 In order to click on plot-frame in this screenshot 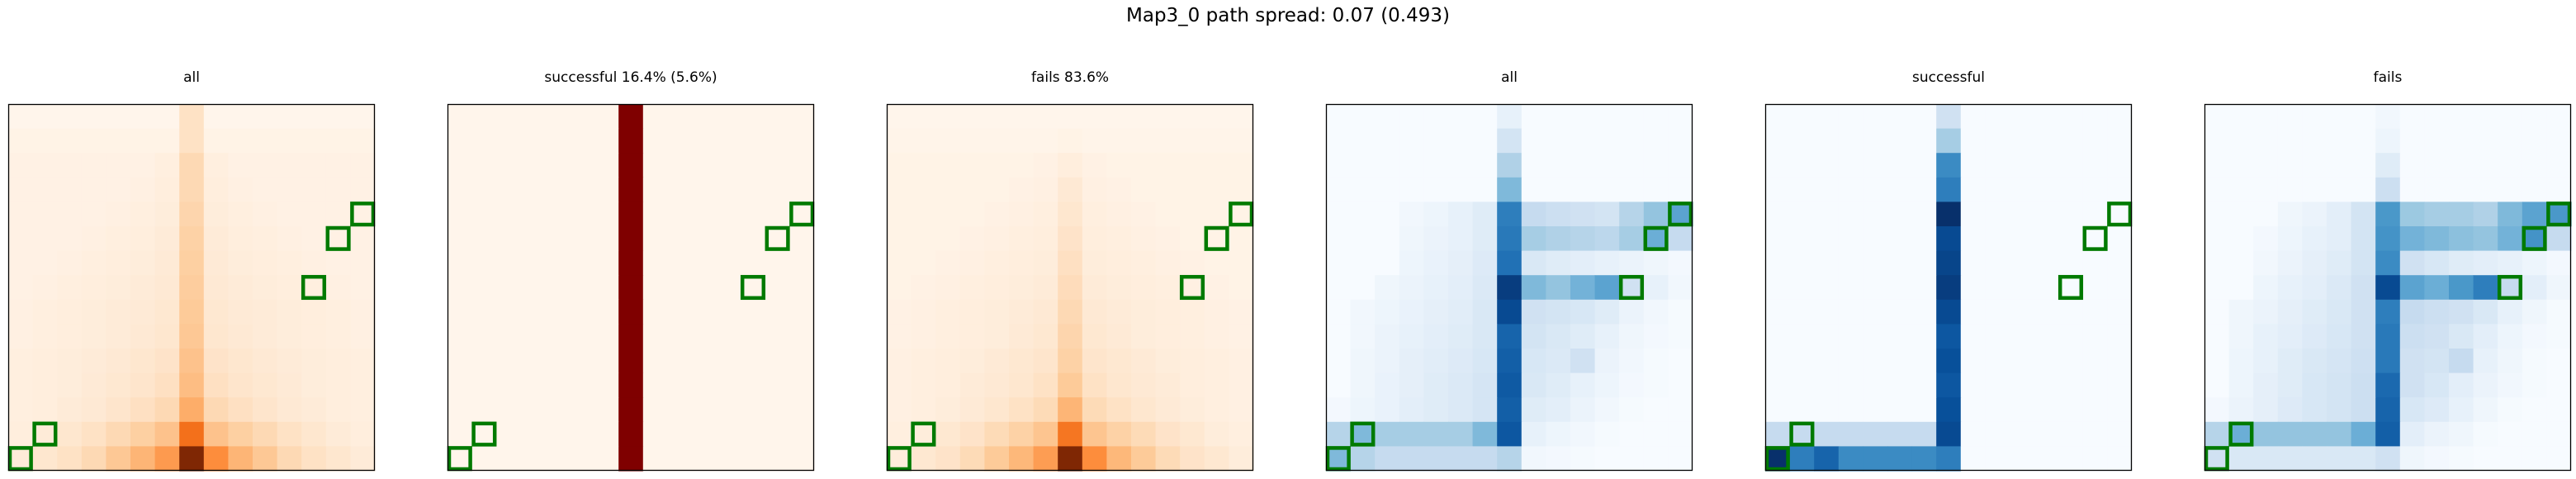, I will do `click(631, 288)`.